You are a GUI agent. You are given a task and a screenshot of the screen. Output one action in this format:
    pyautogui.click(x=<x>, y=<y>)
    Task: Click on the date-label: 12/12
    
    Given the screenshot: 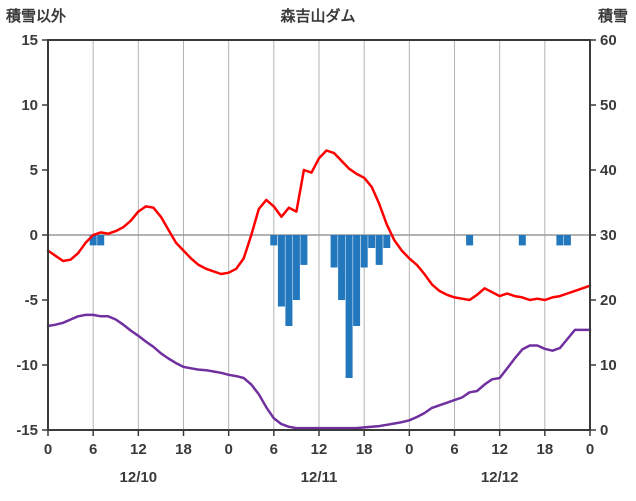 What is the action you would take?
    pyautogui.click(x=500, y=477)
    